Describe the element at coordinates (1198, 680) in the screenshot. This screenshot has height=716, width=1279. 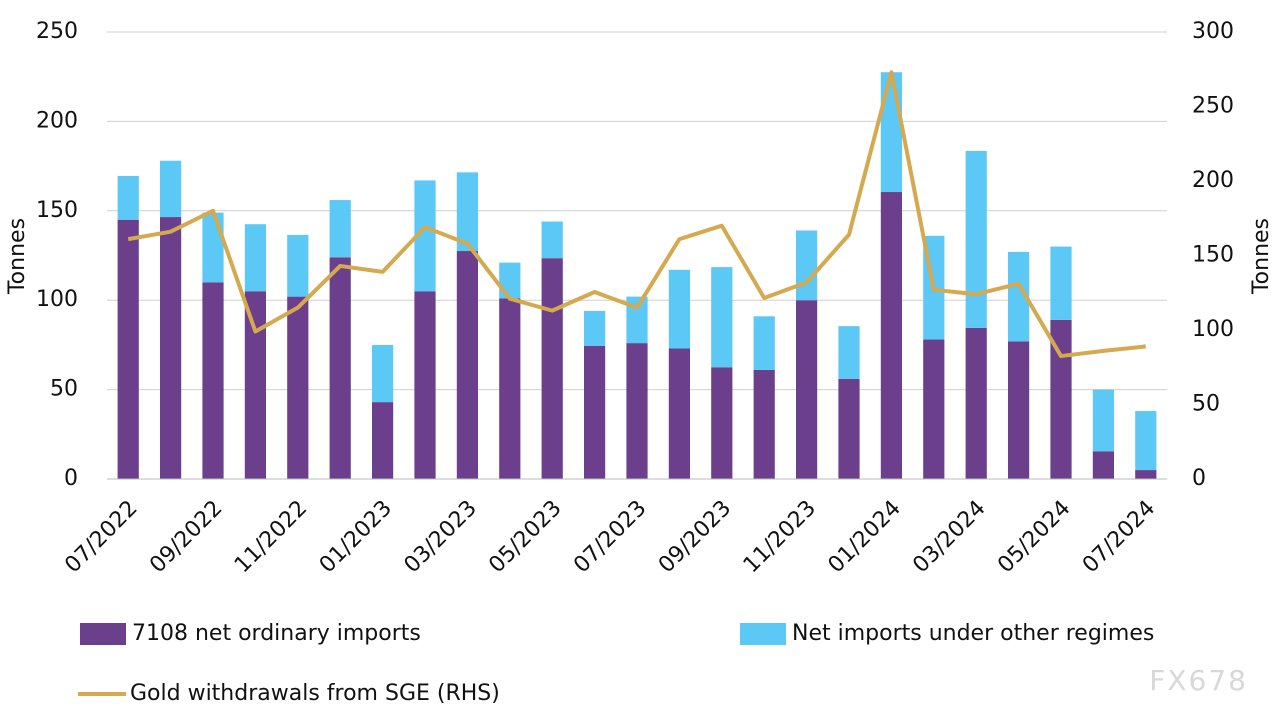
I see `watermark: FX678` at that location.